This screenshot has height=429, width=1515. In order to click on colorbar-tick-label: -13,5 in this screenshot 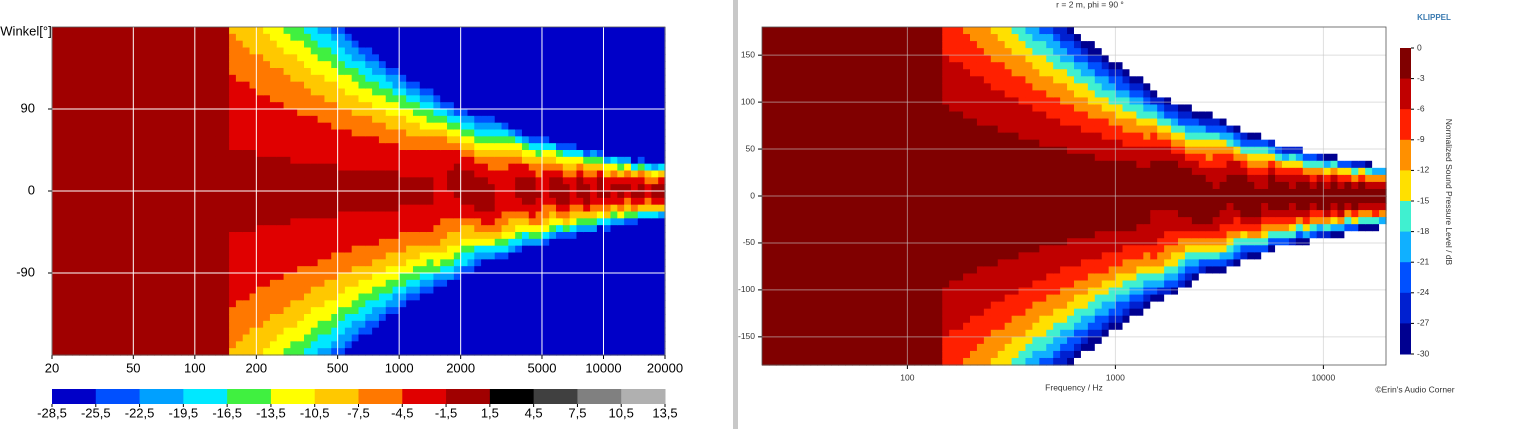, I will do `click(271, 412)`.